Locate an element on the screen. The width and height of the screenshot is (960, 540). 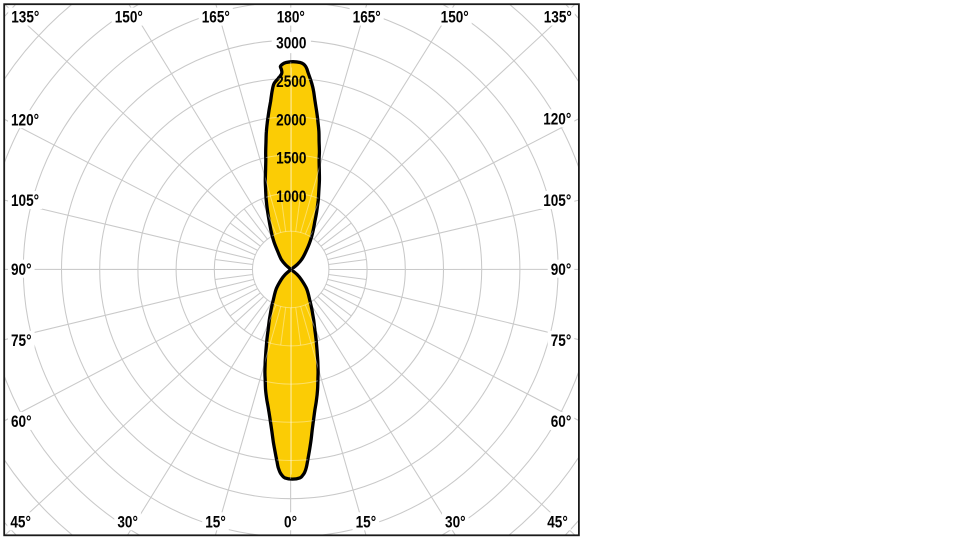
svg-text: 2500 is located at coordinates (291, 82).